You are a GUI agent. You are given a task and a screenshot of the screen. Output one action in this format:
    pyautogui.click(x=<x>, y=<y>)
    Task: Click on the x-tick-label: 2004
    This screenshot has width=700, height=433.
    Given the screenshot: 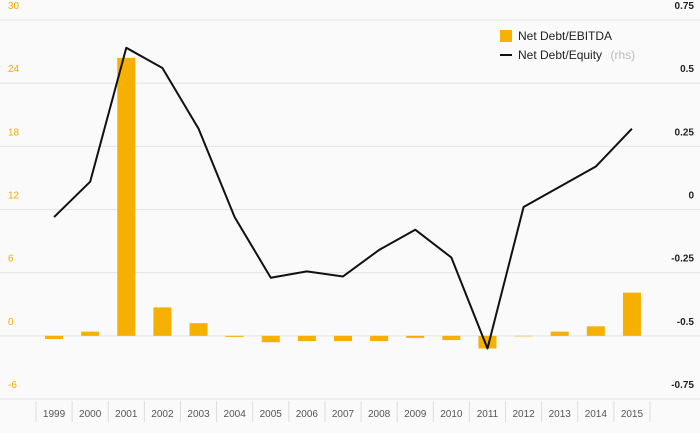 What is the action you would take?
    pyautogui.click(x=235, y=414)
    